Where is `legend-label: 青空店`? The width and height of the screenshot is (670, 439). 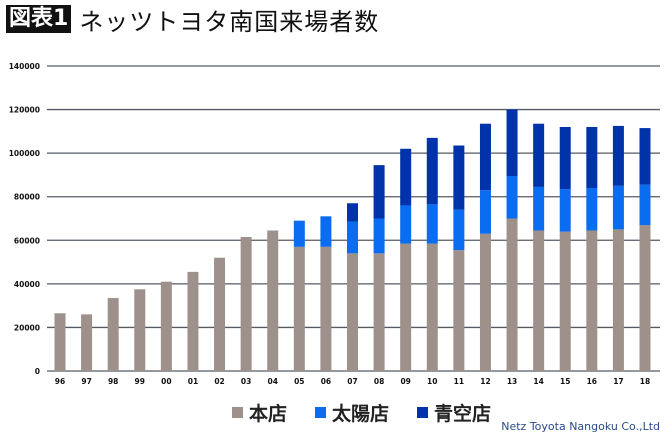 legend-label: 青空店 is located at coordinates (463, 414).